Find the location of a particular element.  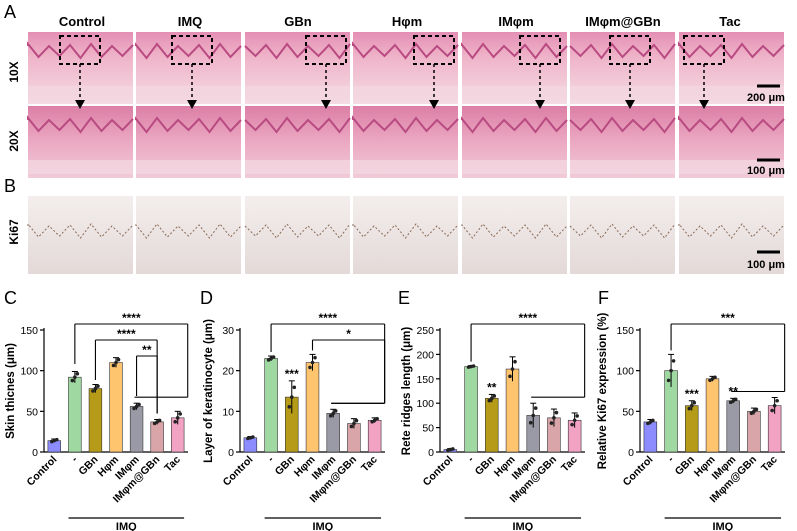

chart-ytick-label: 200 is located at coordinates (425, 355).